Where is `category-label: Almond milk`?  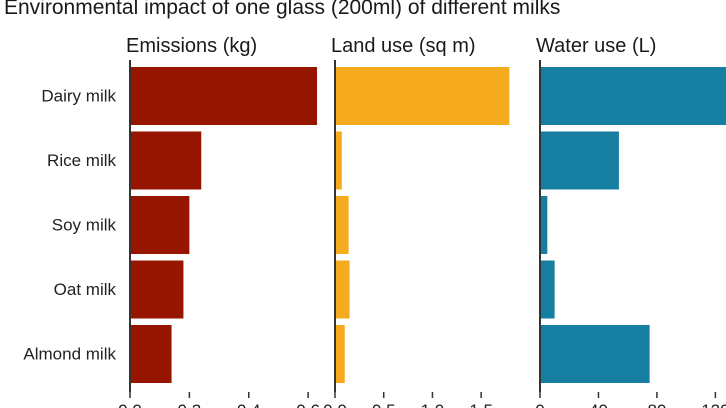
category-label: Almond milk is located at coordinates (69, 354).